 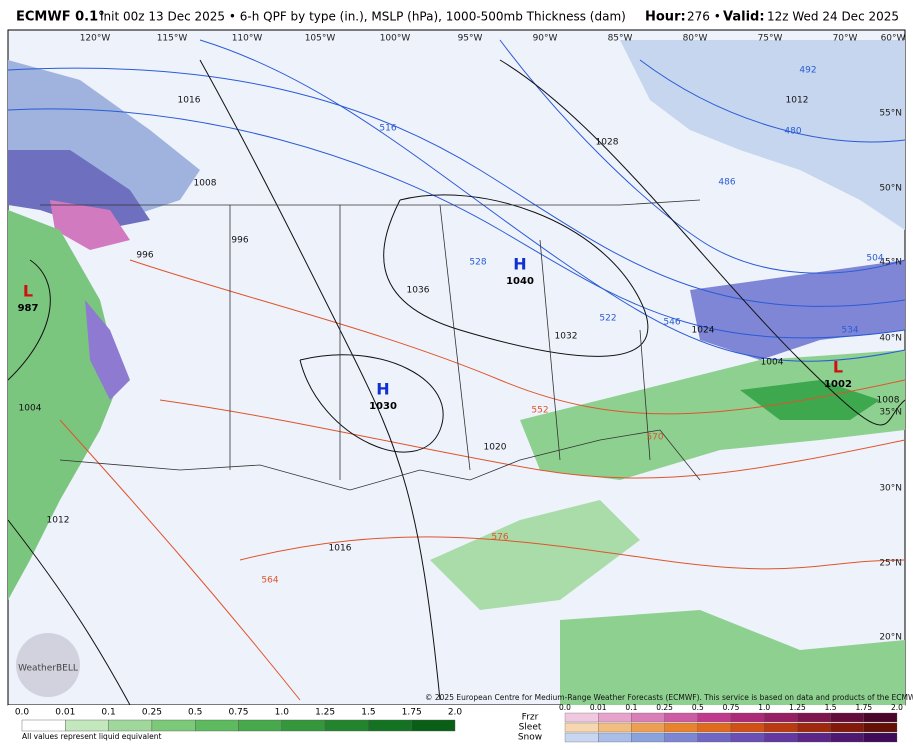 I want to click on rain-tick-label: 0.25, so click(x=152, y=713).